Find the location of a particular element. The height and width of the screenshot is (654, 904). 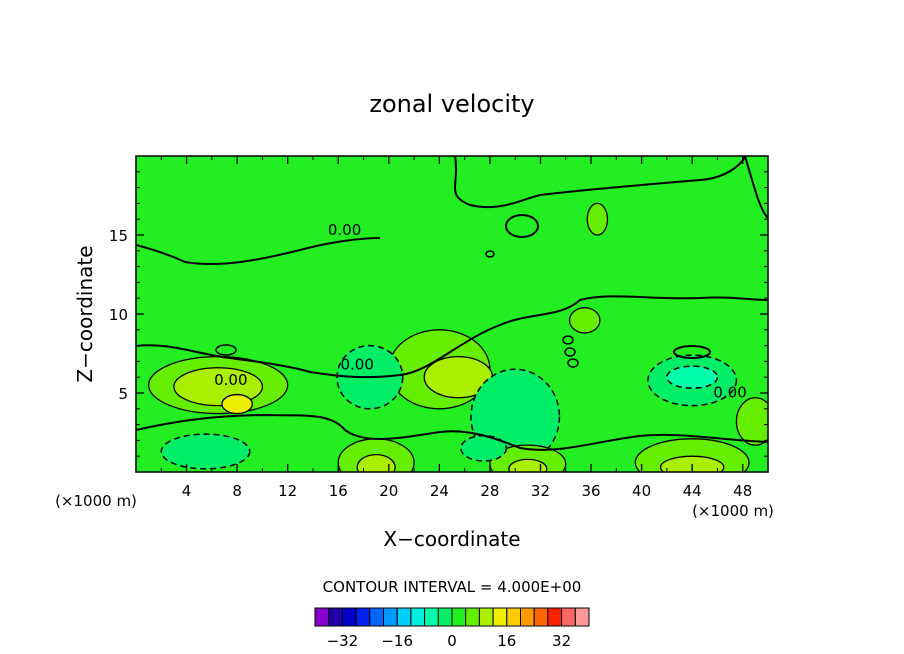

x-tick-label-32: 32 is located at coordinates (540, 491).